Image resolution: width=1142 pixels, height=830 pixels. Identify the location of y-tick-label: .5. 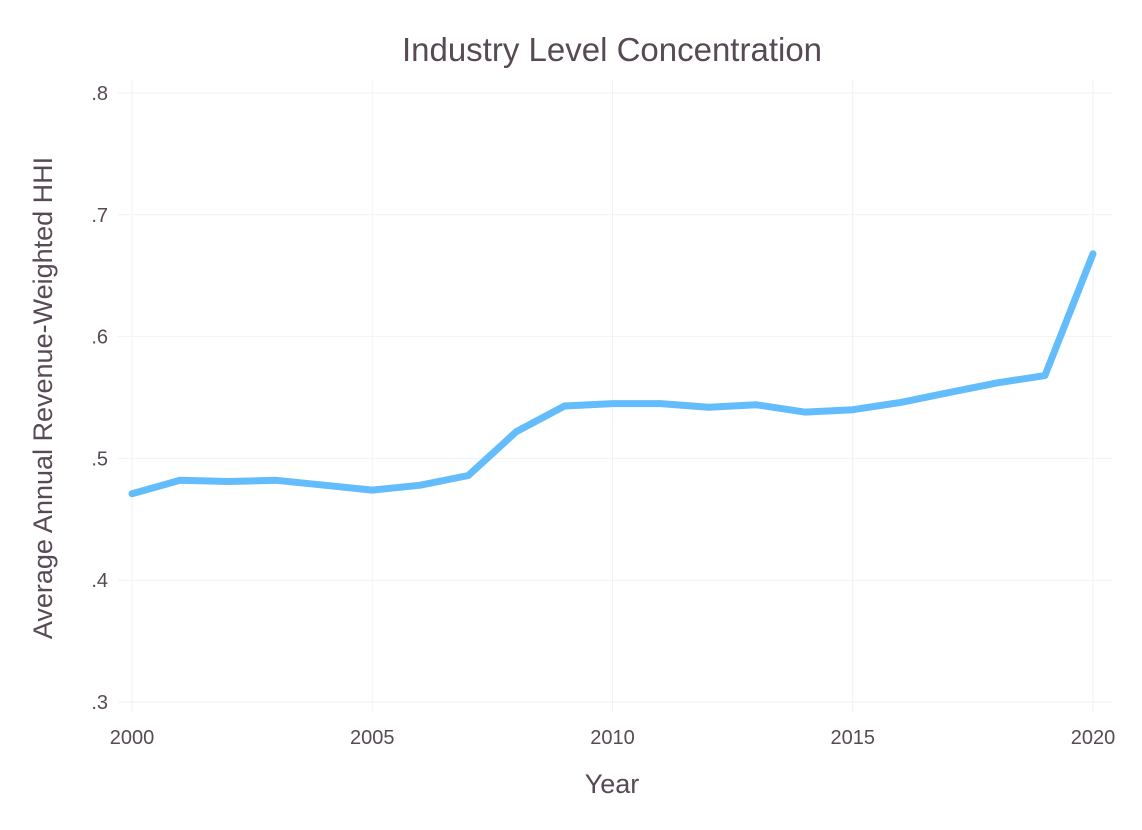
(99, 459).